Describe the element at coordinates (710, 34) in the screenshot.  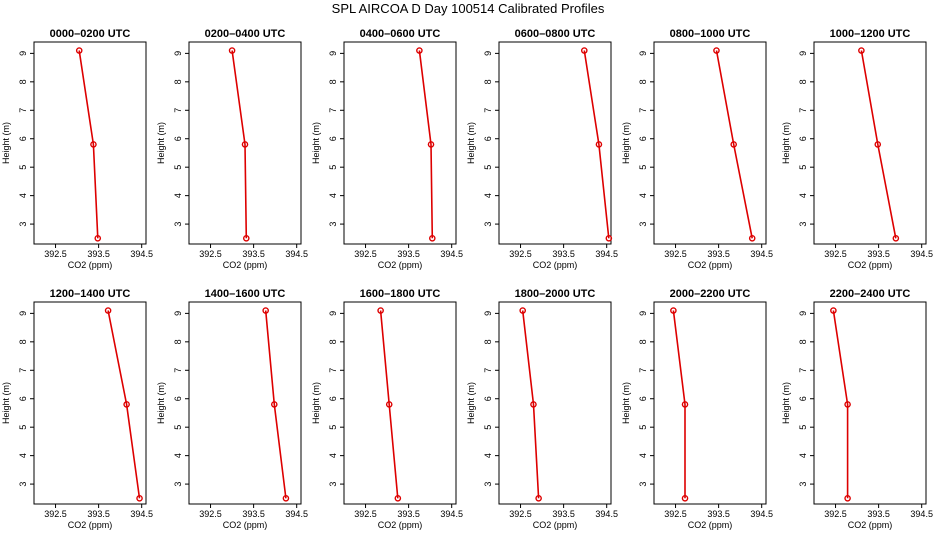
I see `panel-title: 0800–1000 UTC` at that location.